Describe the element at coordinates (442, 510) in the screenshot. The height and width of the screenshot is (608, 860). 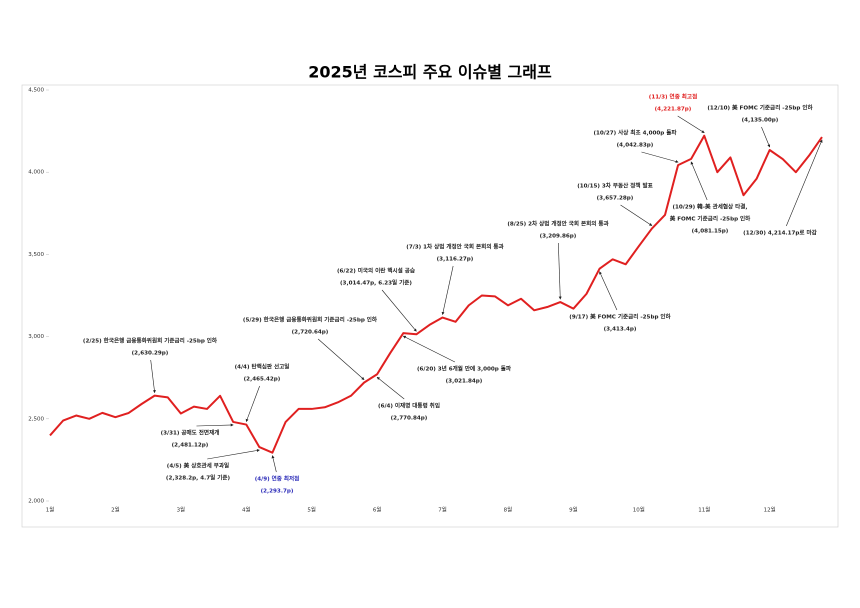
I see `x-tick-label: 7월` at that location.